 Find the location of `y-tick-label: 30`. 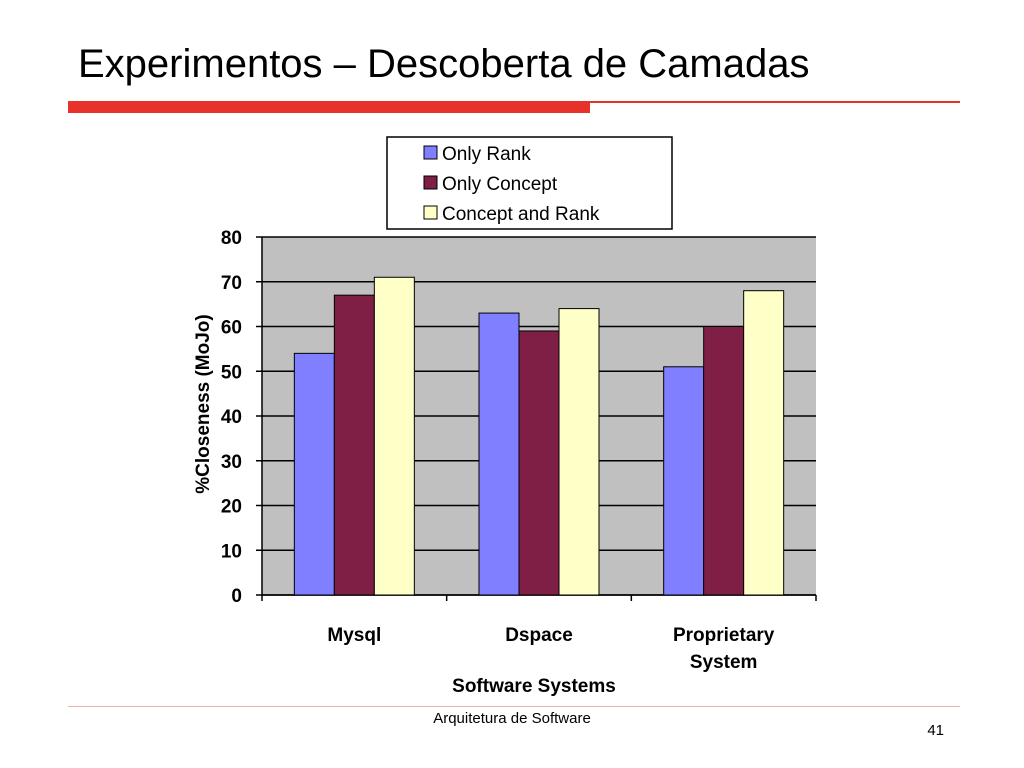

y-tick-label: 30 is located at coordinates (231, 462).